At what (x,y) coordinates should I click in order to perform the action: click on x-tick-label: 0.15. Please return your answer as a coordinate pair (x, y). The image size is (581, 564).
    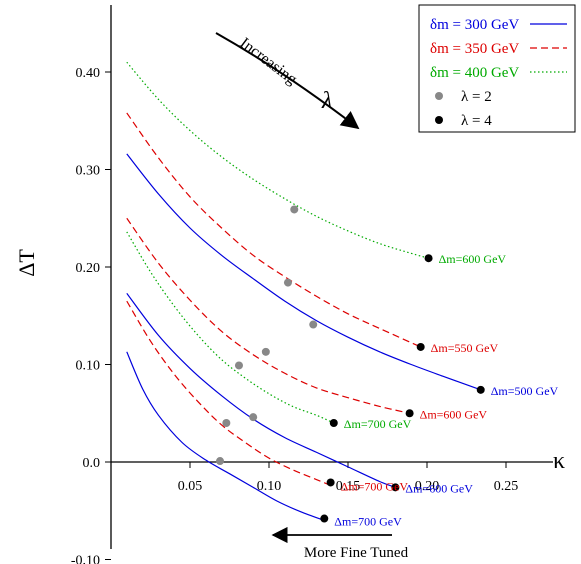
    Looking at the image, I should click on (348, 486).